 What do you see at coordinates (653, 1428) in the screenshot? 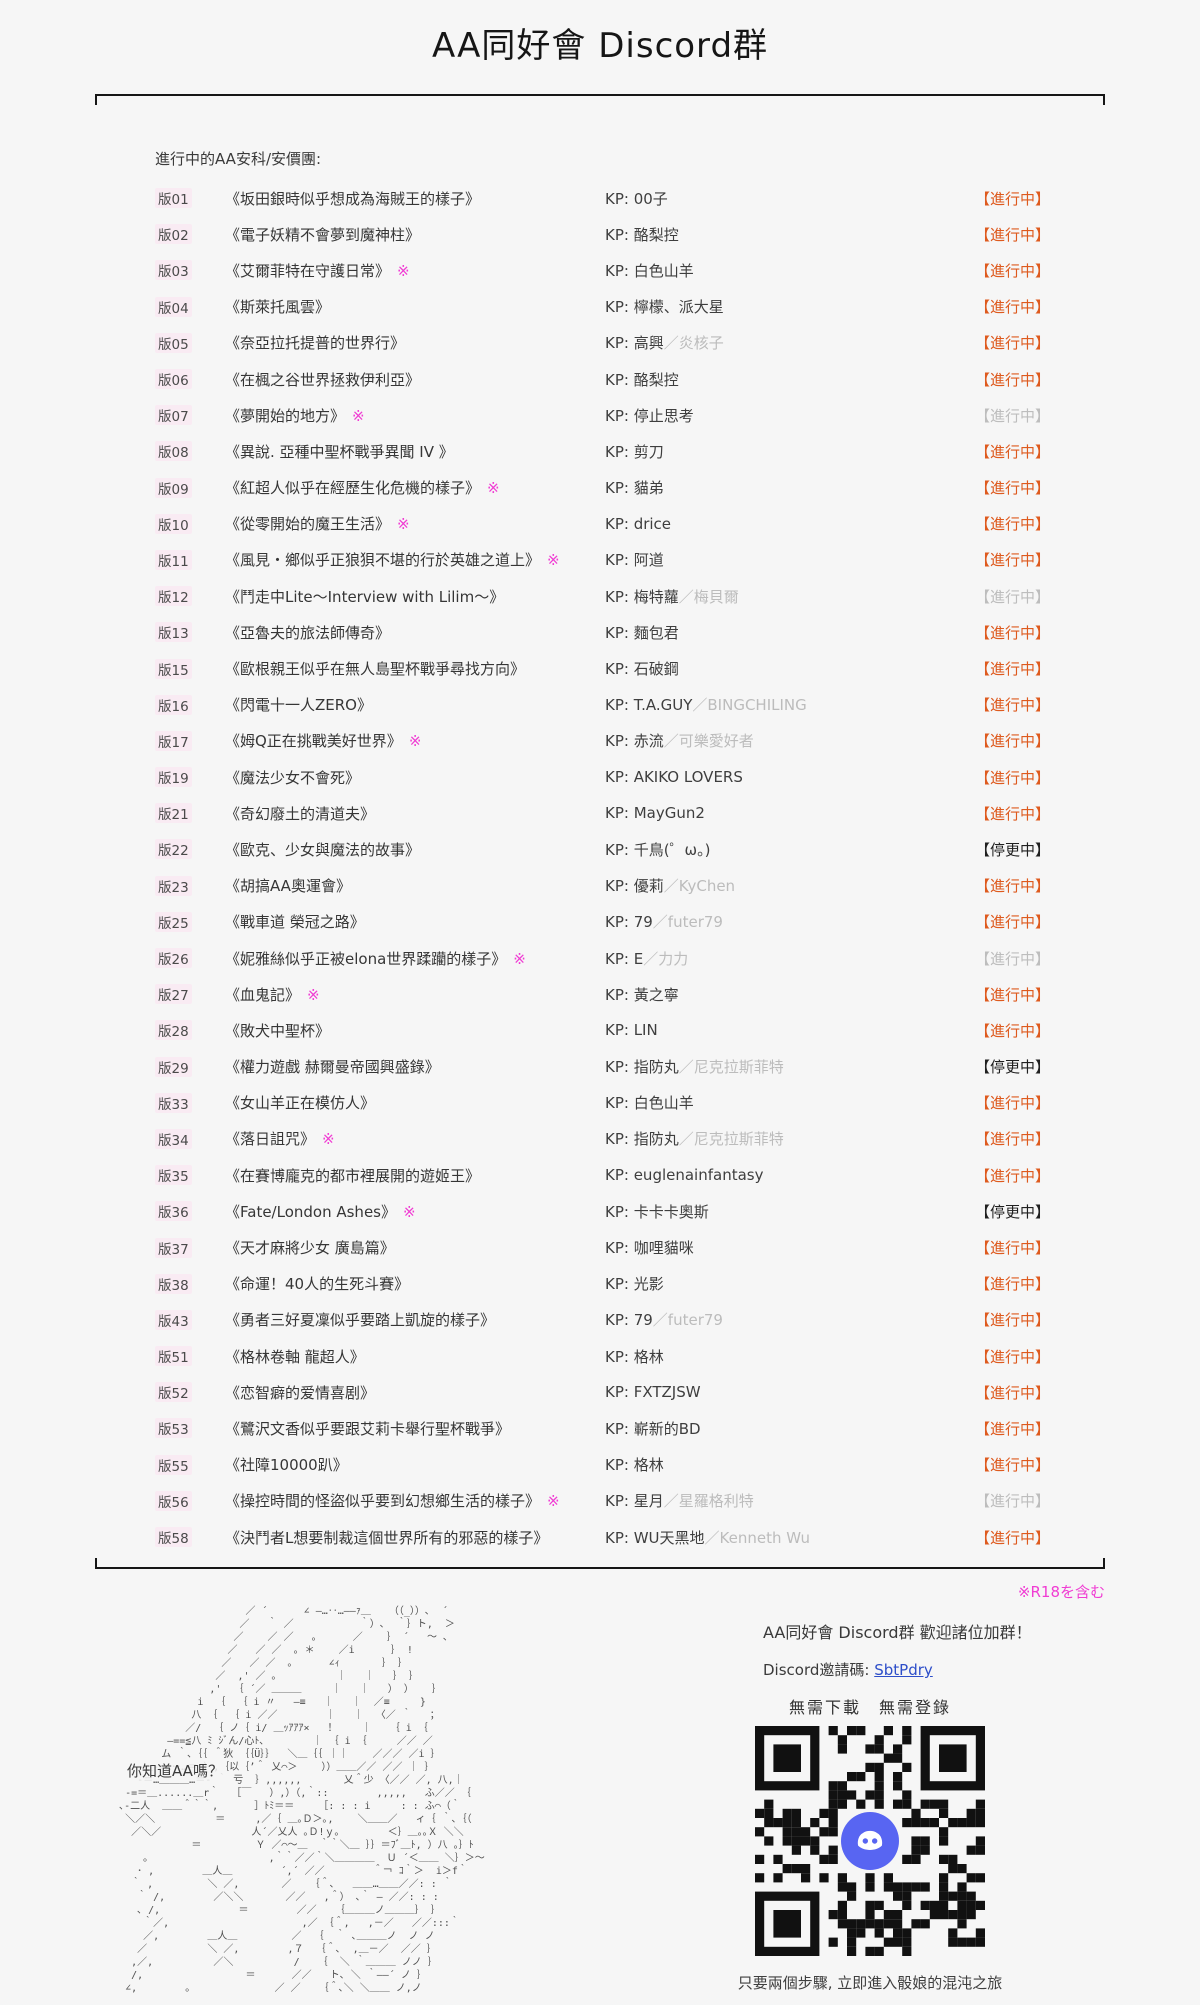
I see `thread-kp: KP: 嶄新的BD` at bounding box center [653, 1428].